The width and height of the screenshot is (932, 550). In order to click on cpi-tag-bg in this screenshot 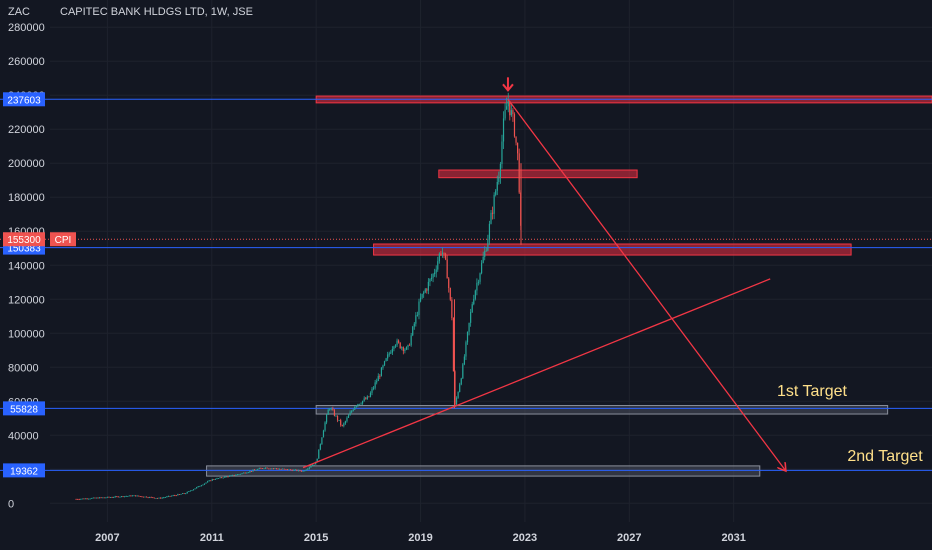, I will do `click(63, 239)`.